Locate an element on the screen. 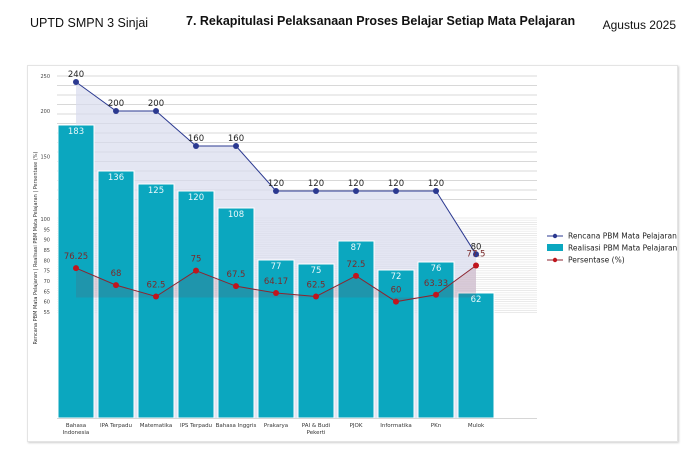 The image size is (700, 472). category-label-4: Bahasa Inggris is located at coordinates (236, 426).